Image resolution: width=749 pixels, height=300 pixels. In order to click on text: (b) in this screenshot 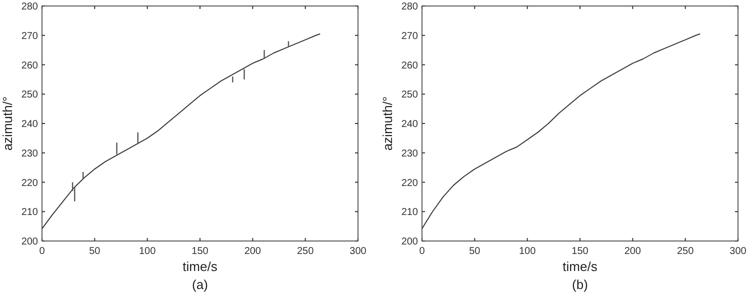, I will do `click(580, 284)`.